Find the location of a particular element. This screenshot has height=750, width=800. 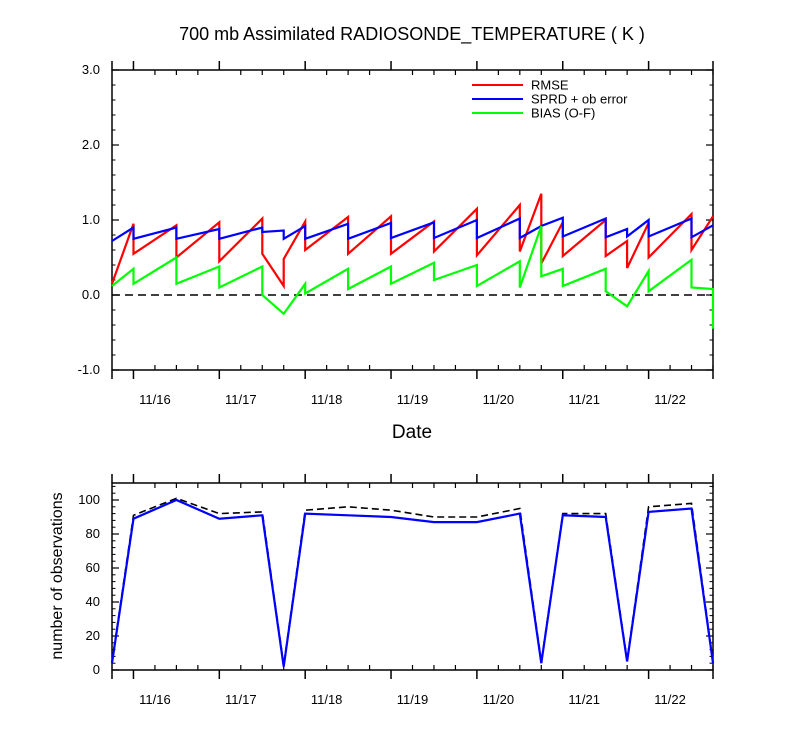

top-series-line-sprd-ob-error is located at coordinates (412, 229).